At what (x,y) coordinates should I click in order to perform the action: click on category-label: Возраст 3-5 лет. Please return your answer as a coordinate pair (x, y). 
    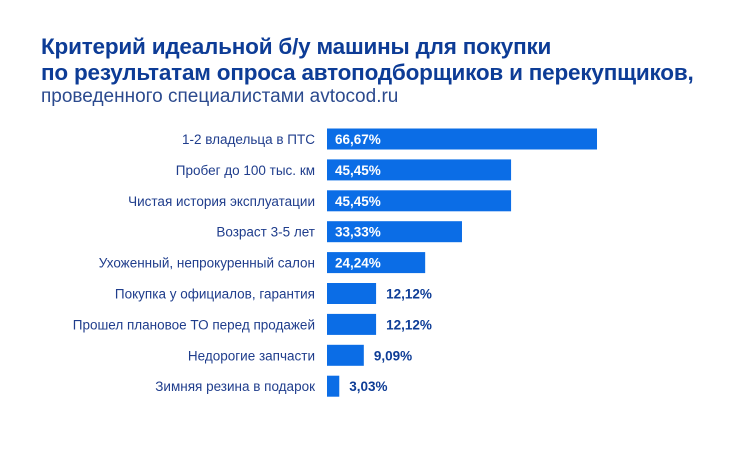
    Looking at the image, I should click on (265, 232).